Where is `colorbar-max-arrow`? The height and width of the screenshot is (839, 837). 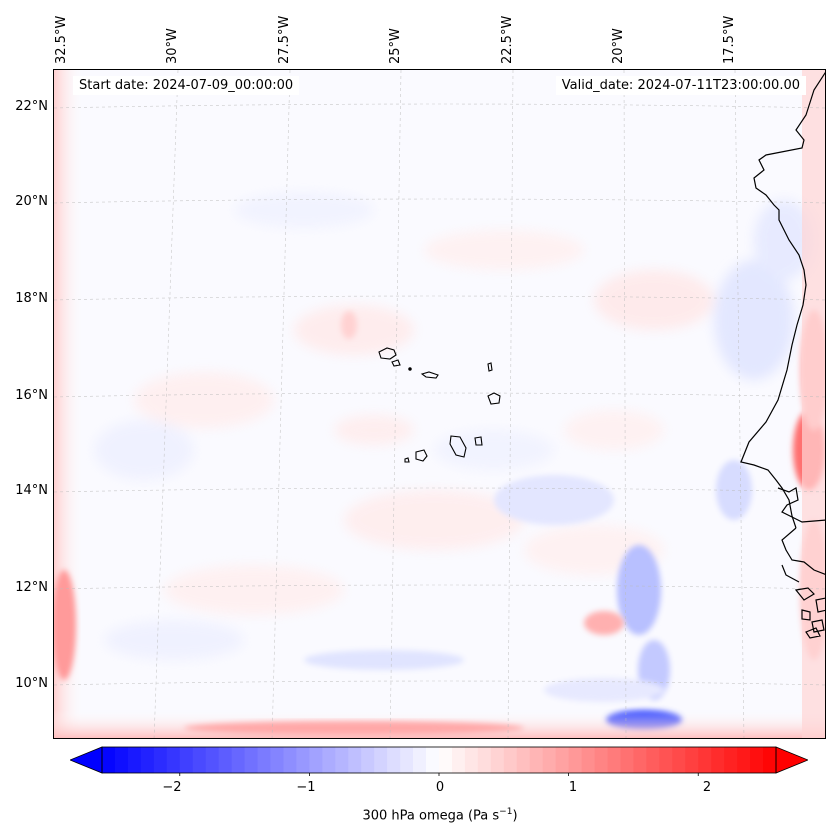
colorbar-max-arrow is located at coordinates (791, 760).